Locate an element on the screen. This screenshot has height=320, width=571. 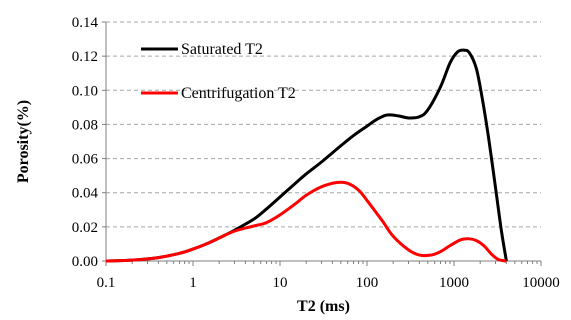
x-tick-label: 10 is located at coordinates (280, 283).